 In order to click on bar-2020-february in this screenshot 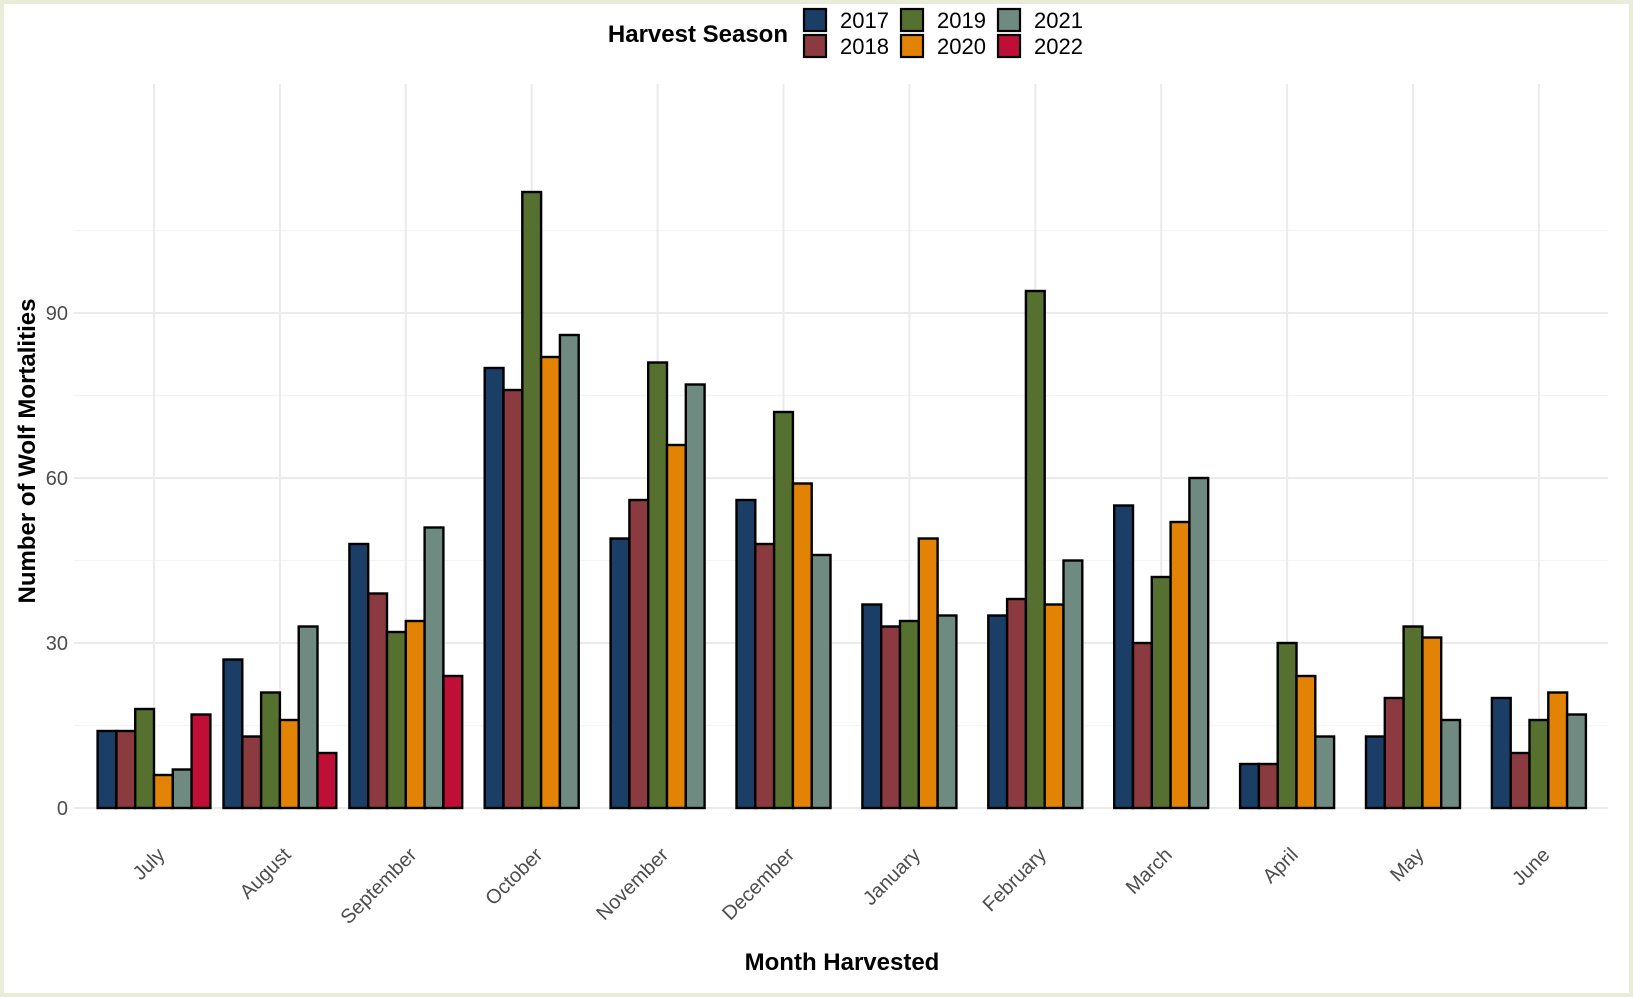, I will do `click(1054, 706)`.